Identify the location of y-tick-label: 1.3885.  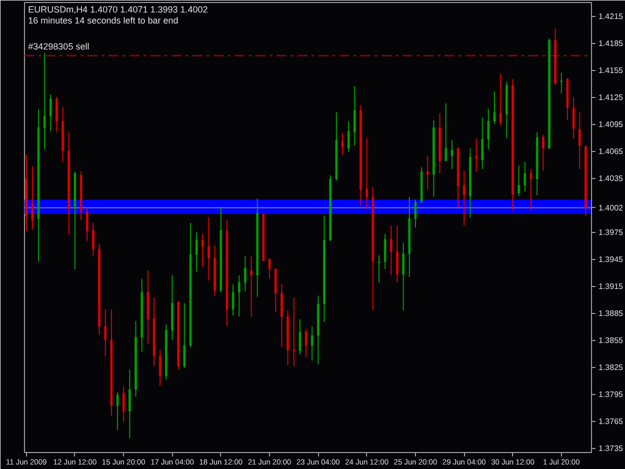
(611, 313).